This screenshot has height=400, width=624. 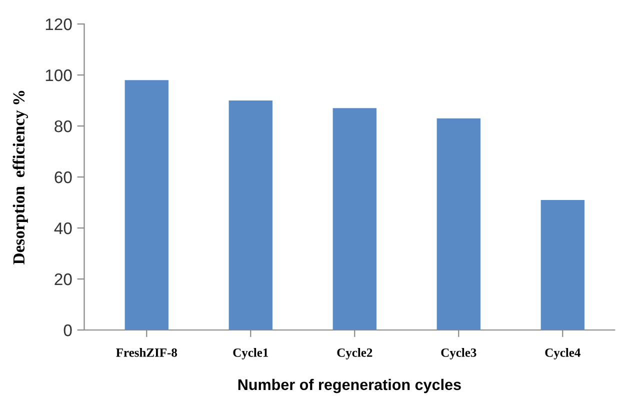 I want to click on y-tick-label: 120, so click(x=59, y=24).